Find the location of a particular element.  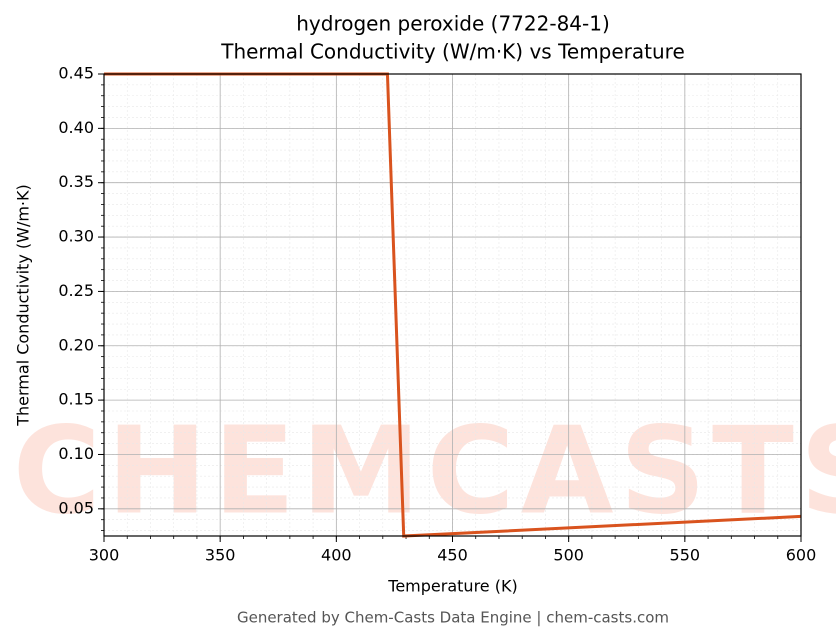

chart-title: hydrogen peroxide (7722-84-1) is located at coordinates (453, 24).